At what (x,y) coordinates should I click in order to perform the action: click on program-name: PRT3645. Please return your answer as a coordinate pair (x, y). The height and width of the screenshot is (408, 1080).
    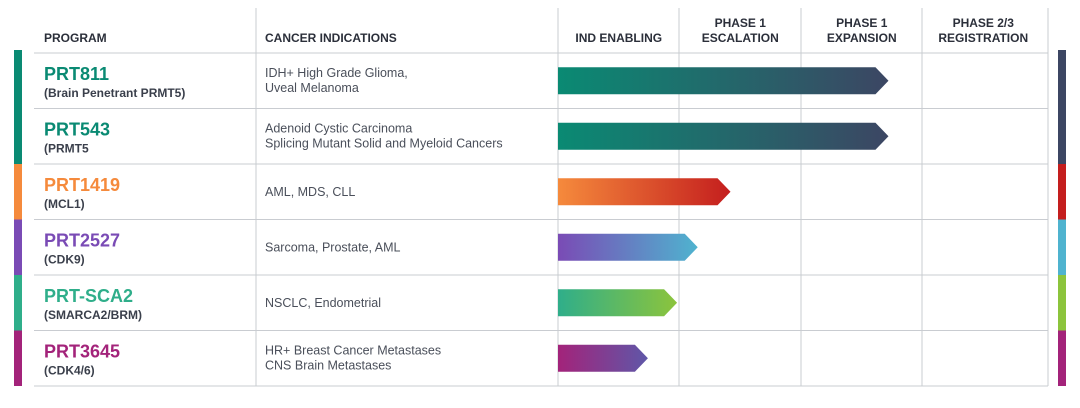
    Looking at the image, I should click on (82, 352).